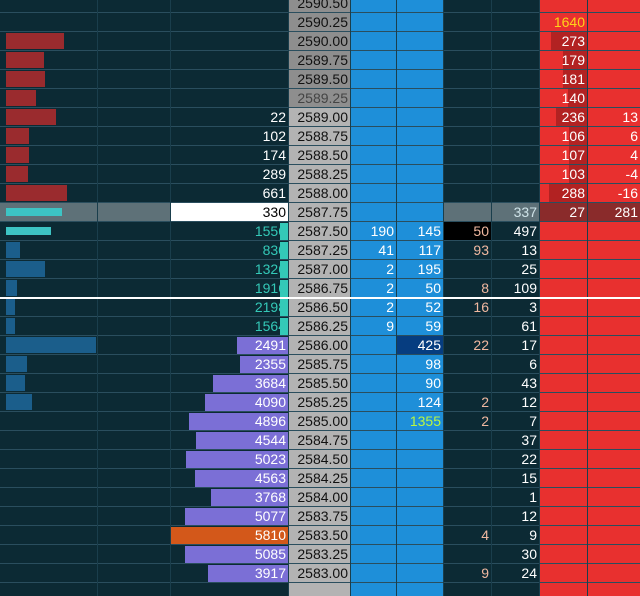 This screenshot has height=596, width=640. I want to click on price-cell: 2587.00, so click(322, 269).